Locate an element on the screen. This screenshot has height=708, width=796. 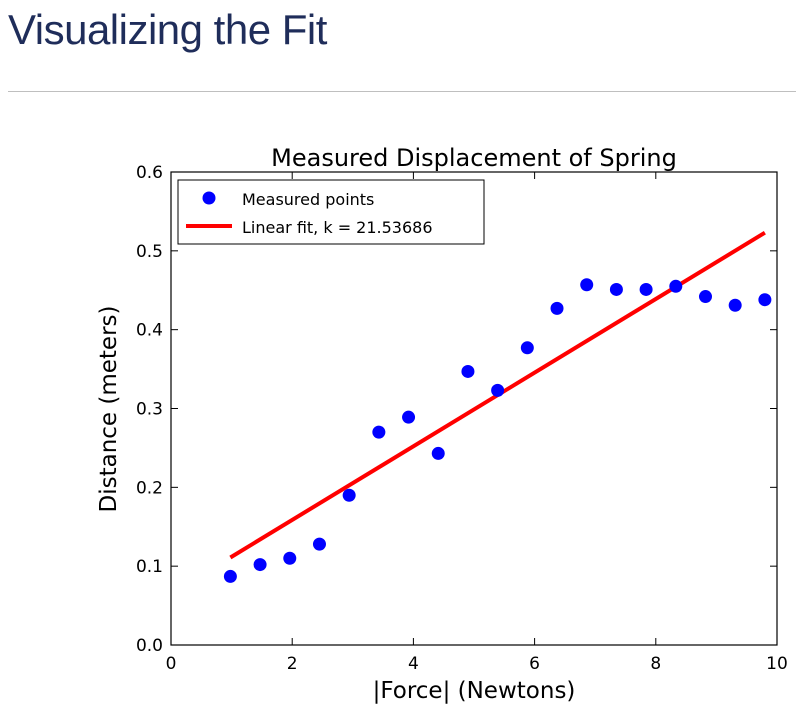
y-tick-label: 0.5 is located at coordinates (149, 252).